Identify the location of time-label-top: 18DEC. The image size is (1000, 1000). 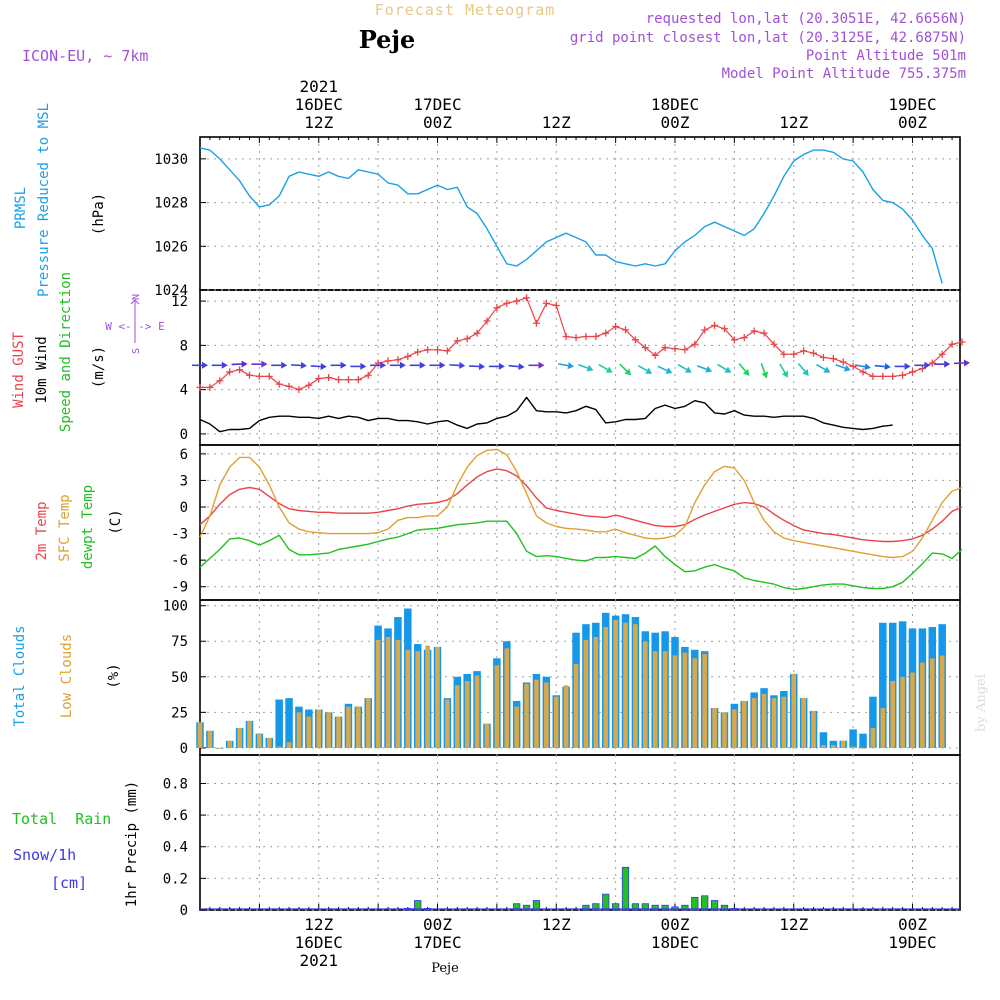
(675, 104).